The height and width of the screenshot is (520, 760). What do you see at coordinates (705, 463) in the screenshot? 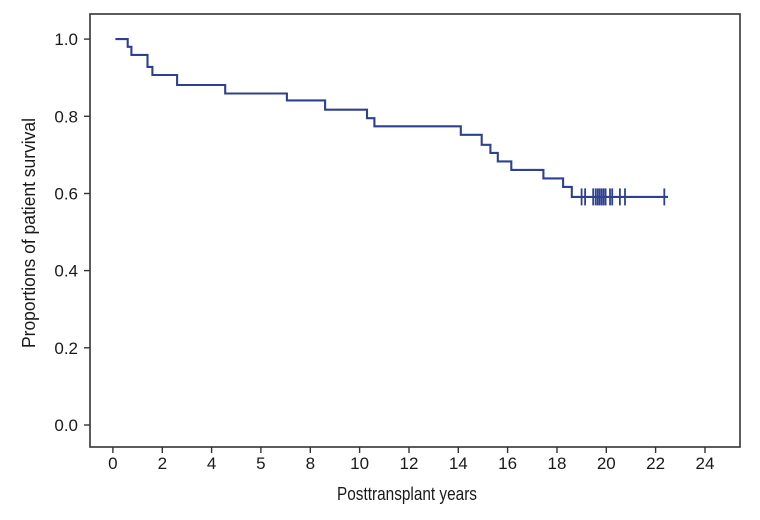
I see `x-tick-label: 24` at bounding box center [705, 463].